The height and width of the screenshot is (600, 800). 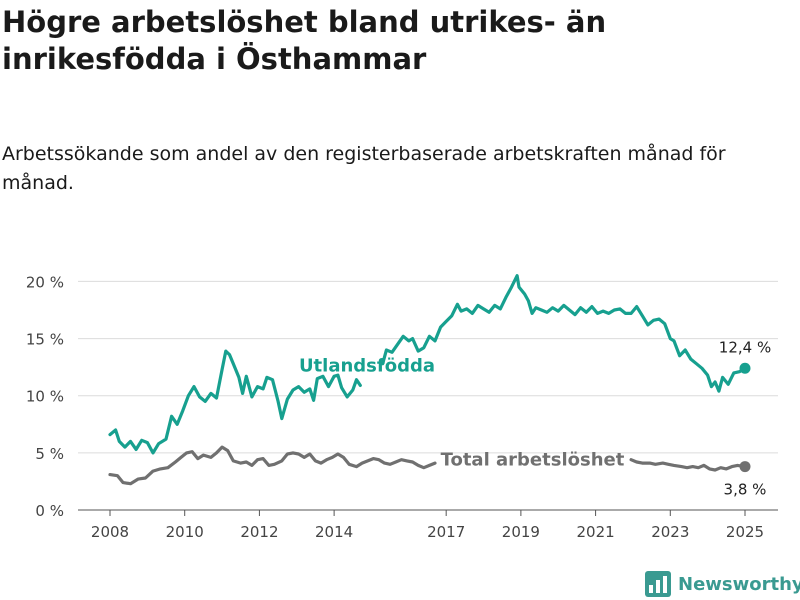 I want to click on y-tick-label: 5 %, so click(x=49, y=454).